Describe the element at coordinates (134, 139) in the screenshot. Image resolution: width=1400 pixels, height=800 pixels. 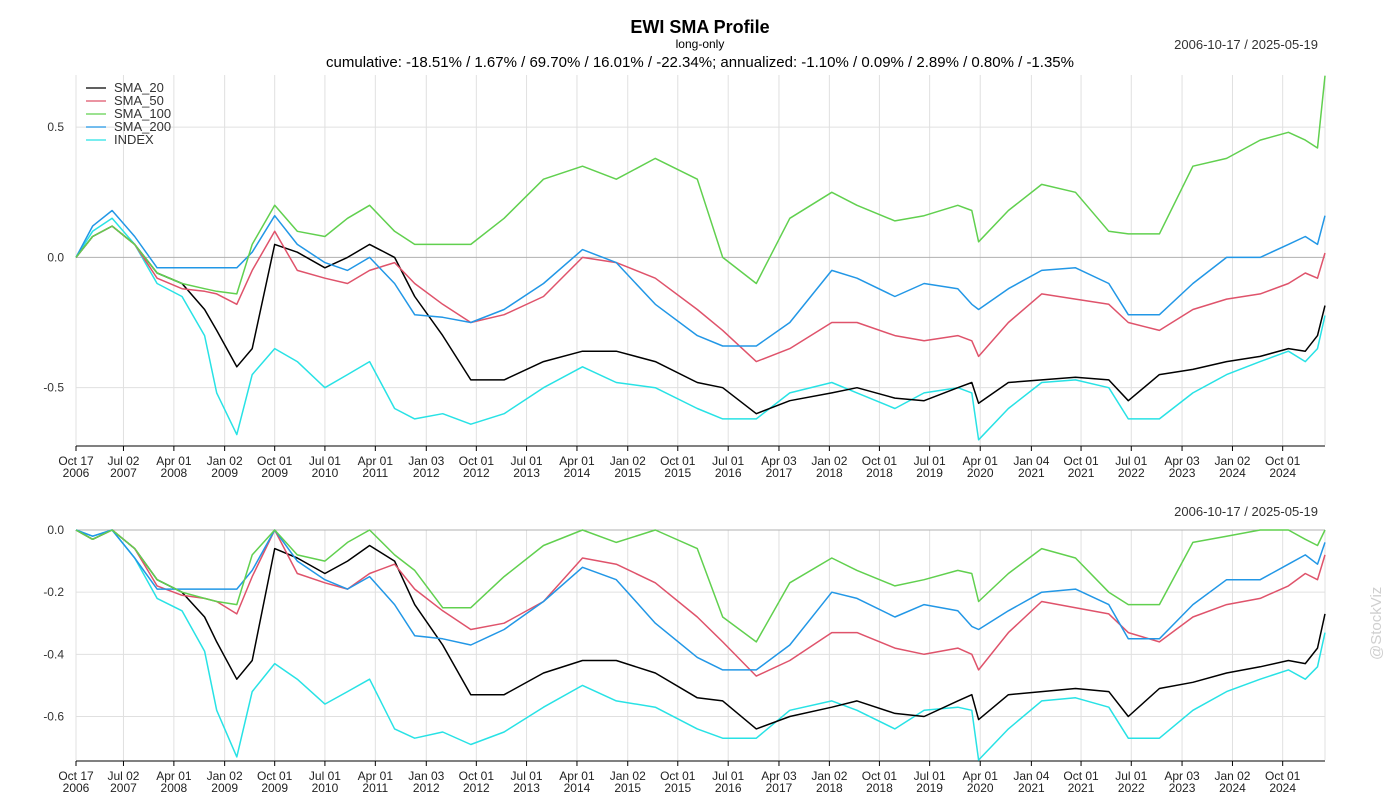
I see `legend-label: INDEX` at that location.